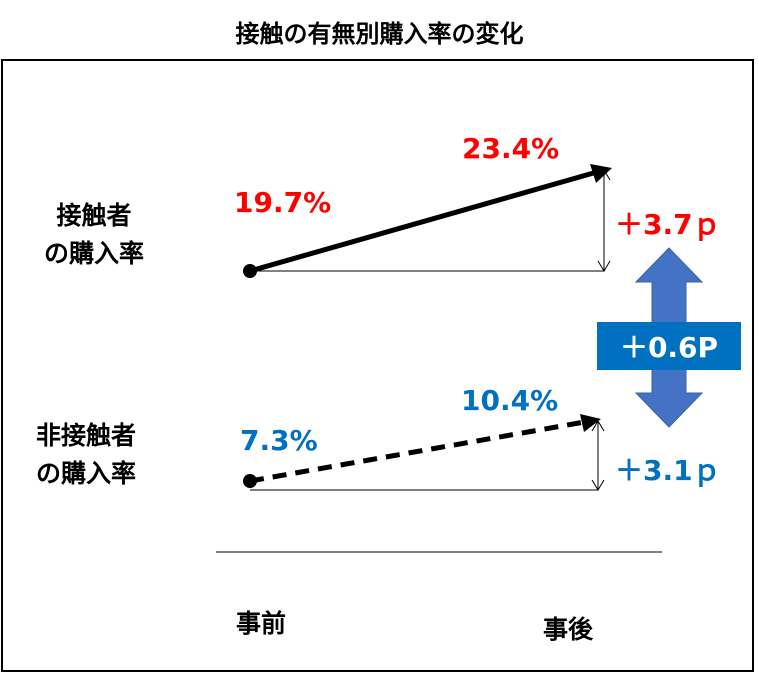 This screenshot has width=759, height=677. What do you see at coordinates (379, 34) in the screenshot?
I see `diagram-title: 接触の有無別購入率の変化` at bounding box center [379, 34].